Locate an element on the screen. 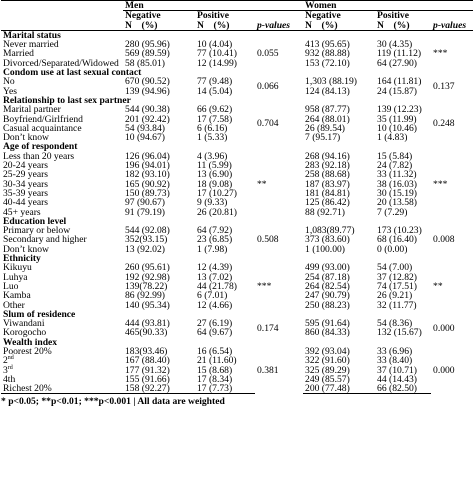 The image size is (474, 494). row-label: Less than 20 years is located at coordinates (62, 156).